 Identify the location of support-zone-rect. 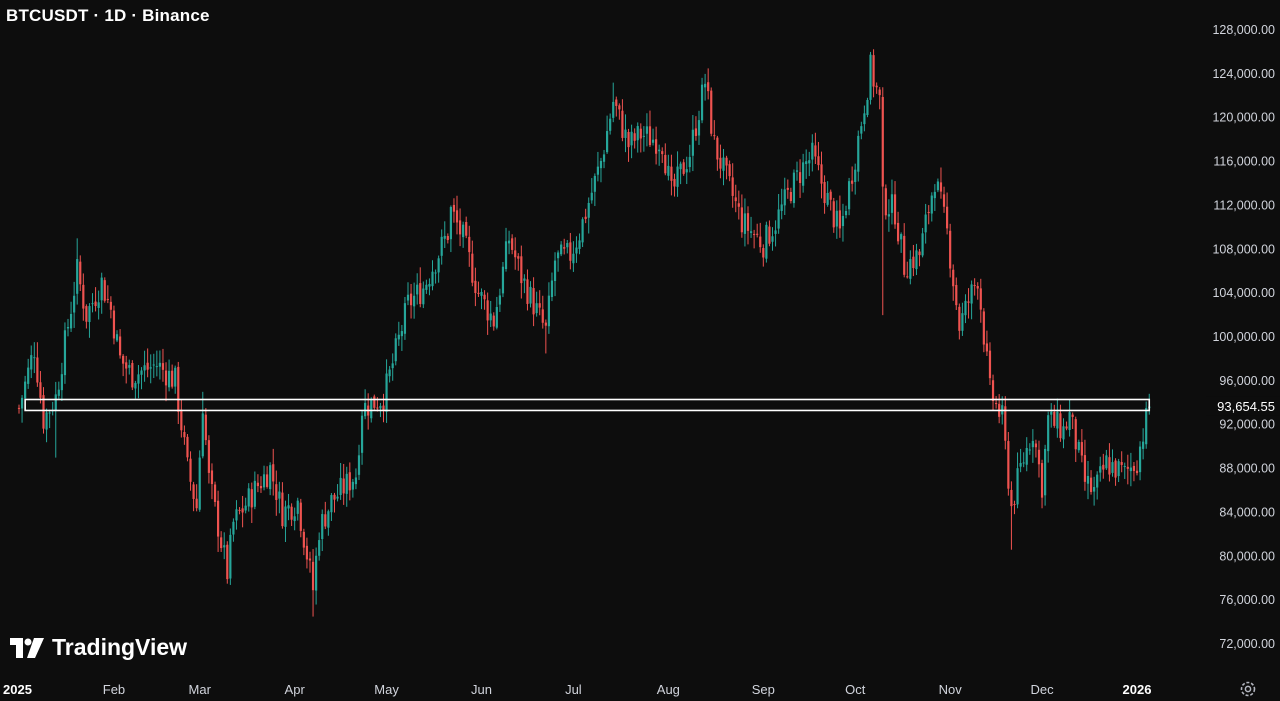
(587, 405).